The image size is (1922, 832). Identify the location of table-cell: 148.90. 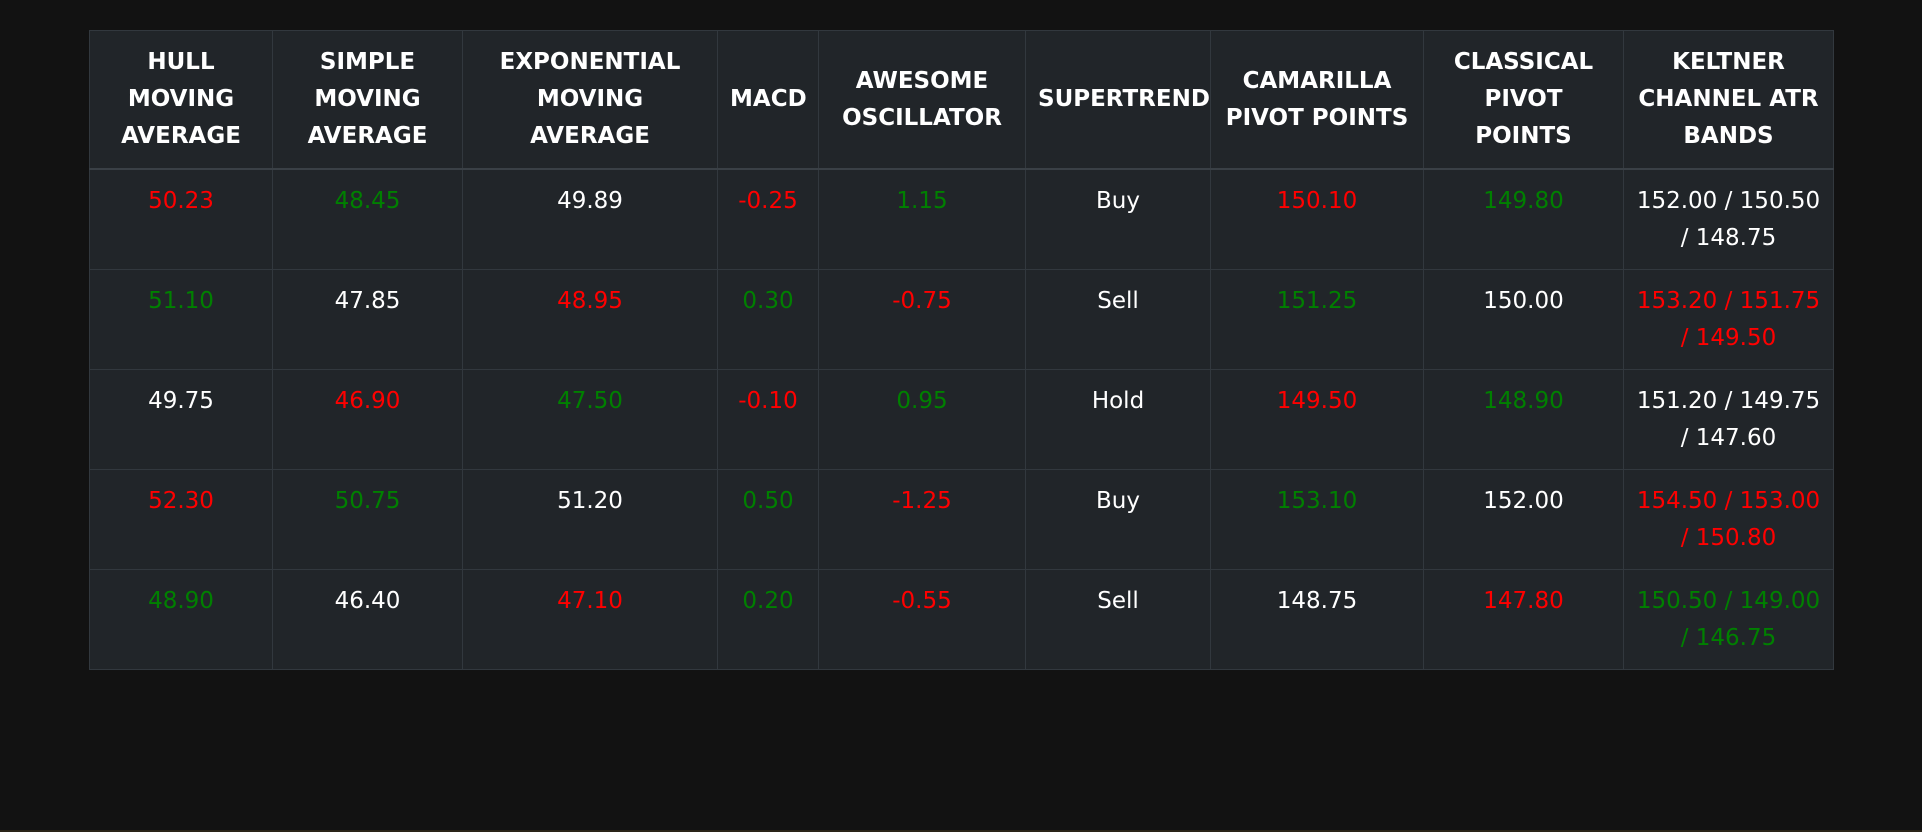
(1523, 419).